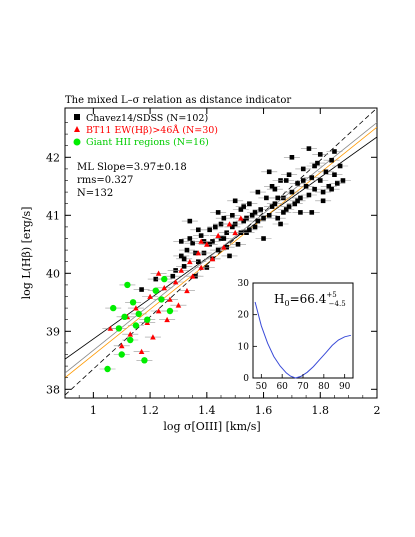  Describe the element at coordinates (321, 410) in the screenshot. I see `x-tick-label: 1.8` at that location.